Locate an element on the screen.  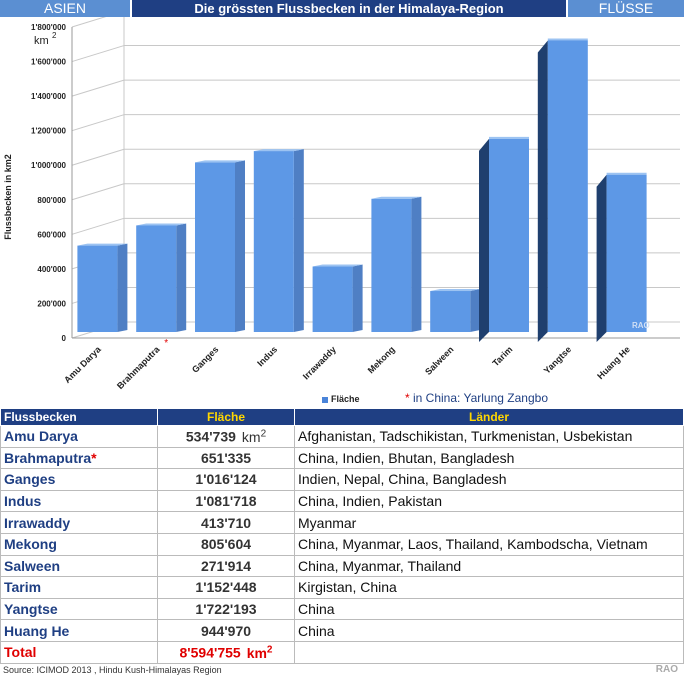
unit-text: km is located at coordinates (251, 436).